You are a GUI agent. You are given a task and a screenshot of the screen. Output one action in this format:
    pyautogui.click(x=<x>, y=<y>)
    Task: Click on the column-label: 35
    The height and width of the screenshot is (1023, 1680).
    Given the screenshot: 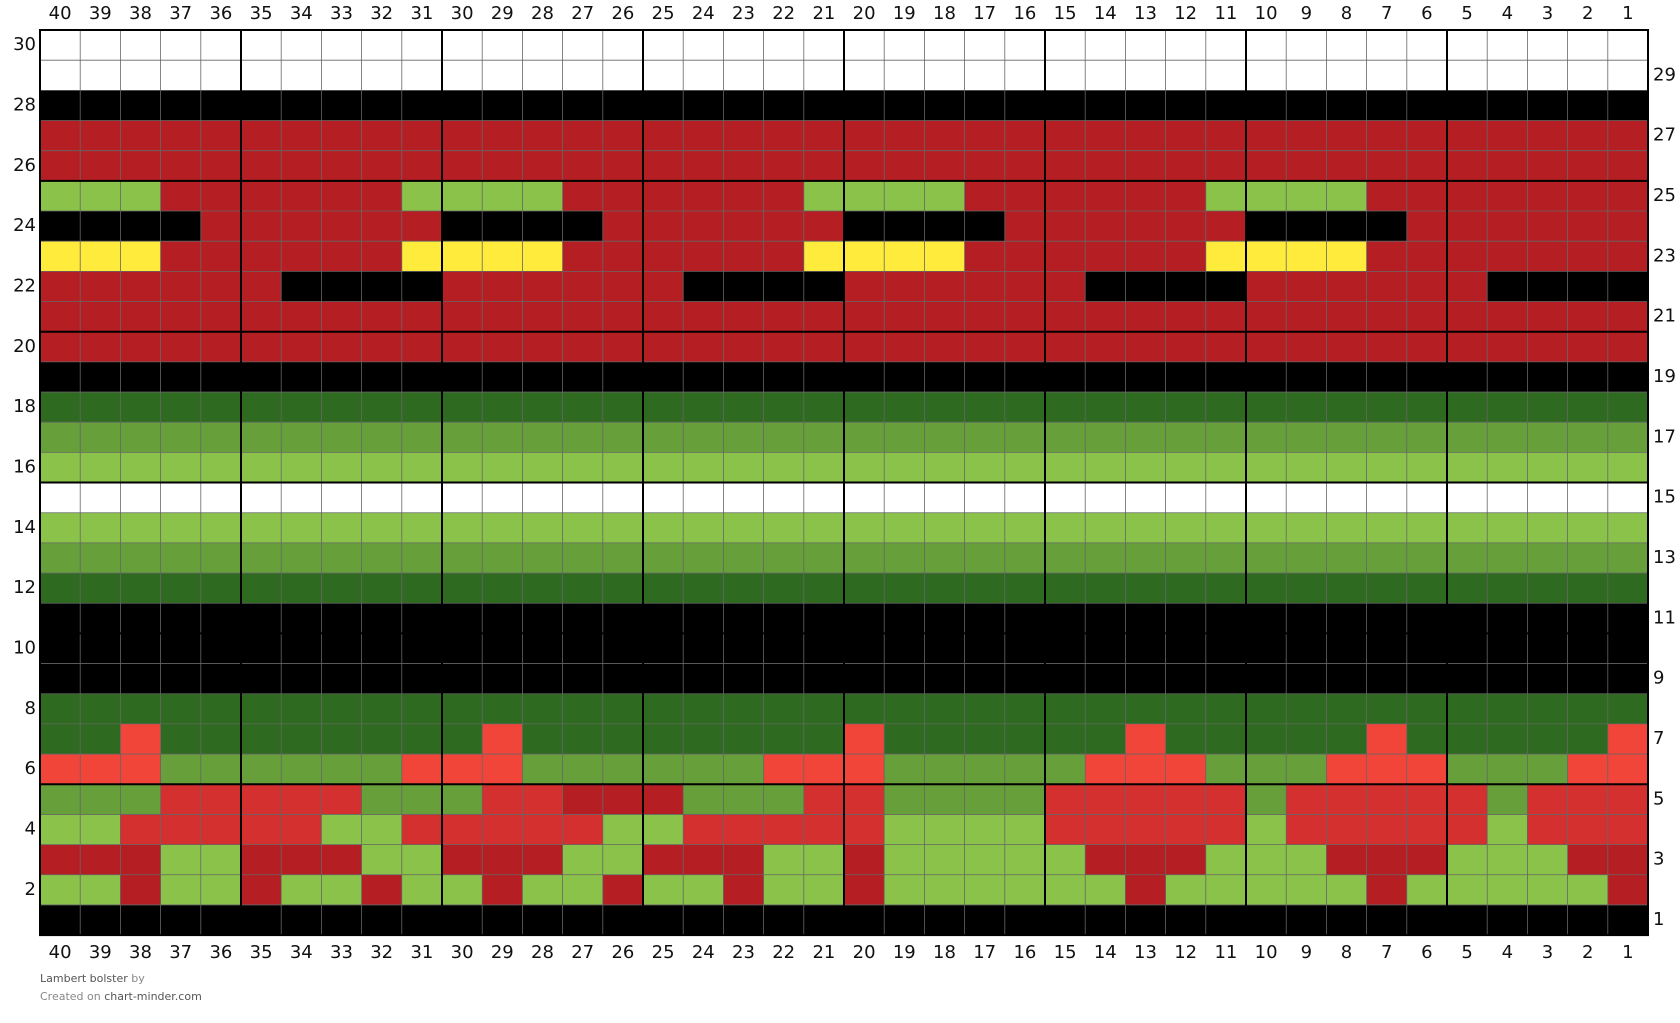 What is the action you would take?
    pyautogui.click(x=261, y=13)
    